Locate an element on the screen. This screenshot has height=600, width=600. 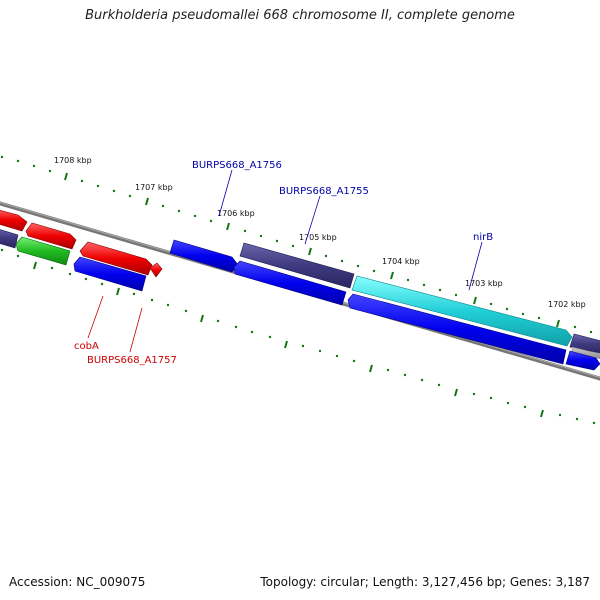
gene-blue-a1756 is located at coordinates (204, 256).